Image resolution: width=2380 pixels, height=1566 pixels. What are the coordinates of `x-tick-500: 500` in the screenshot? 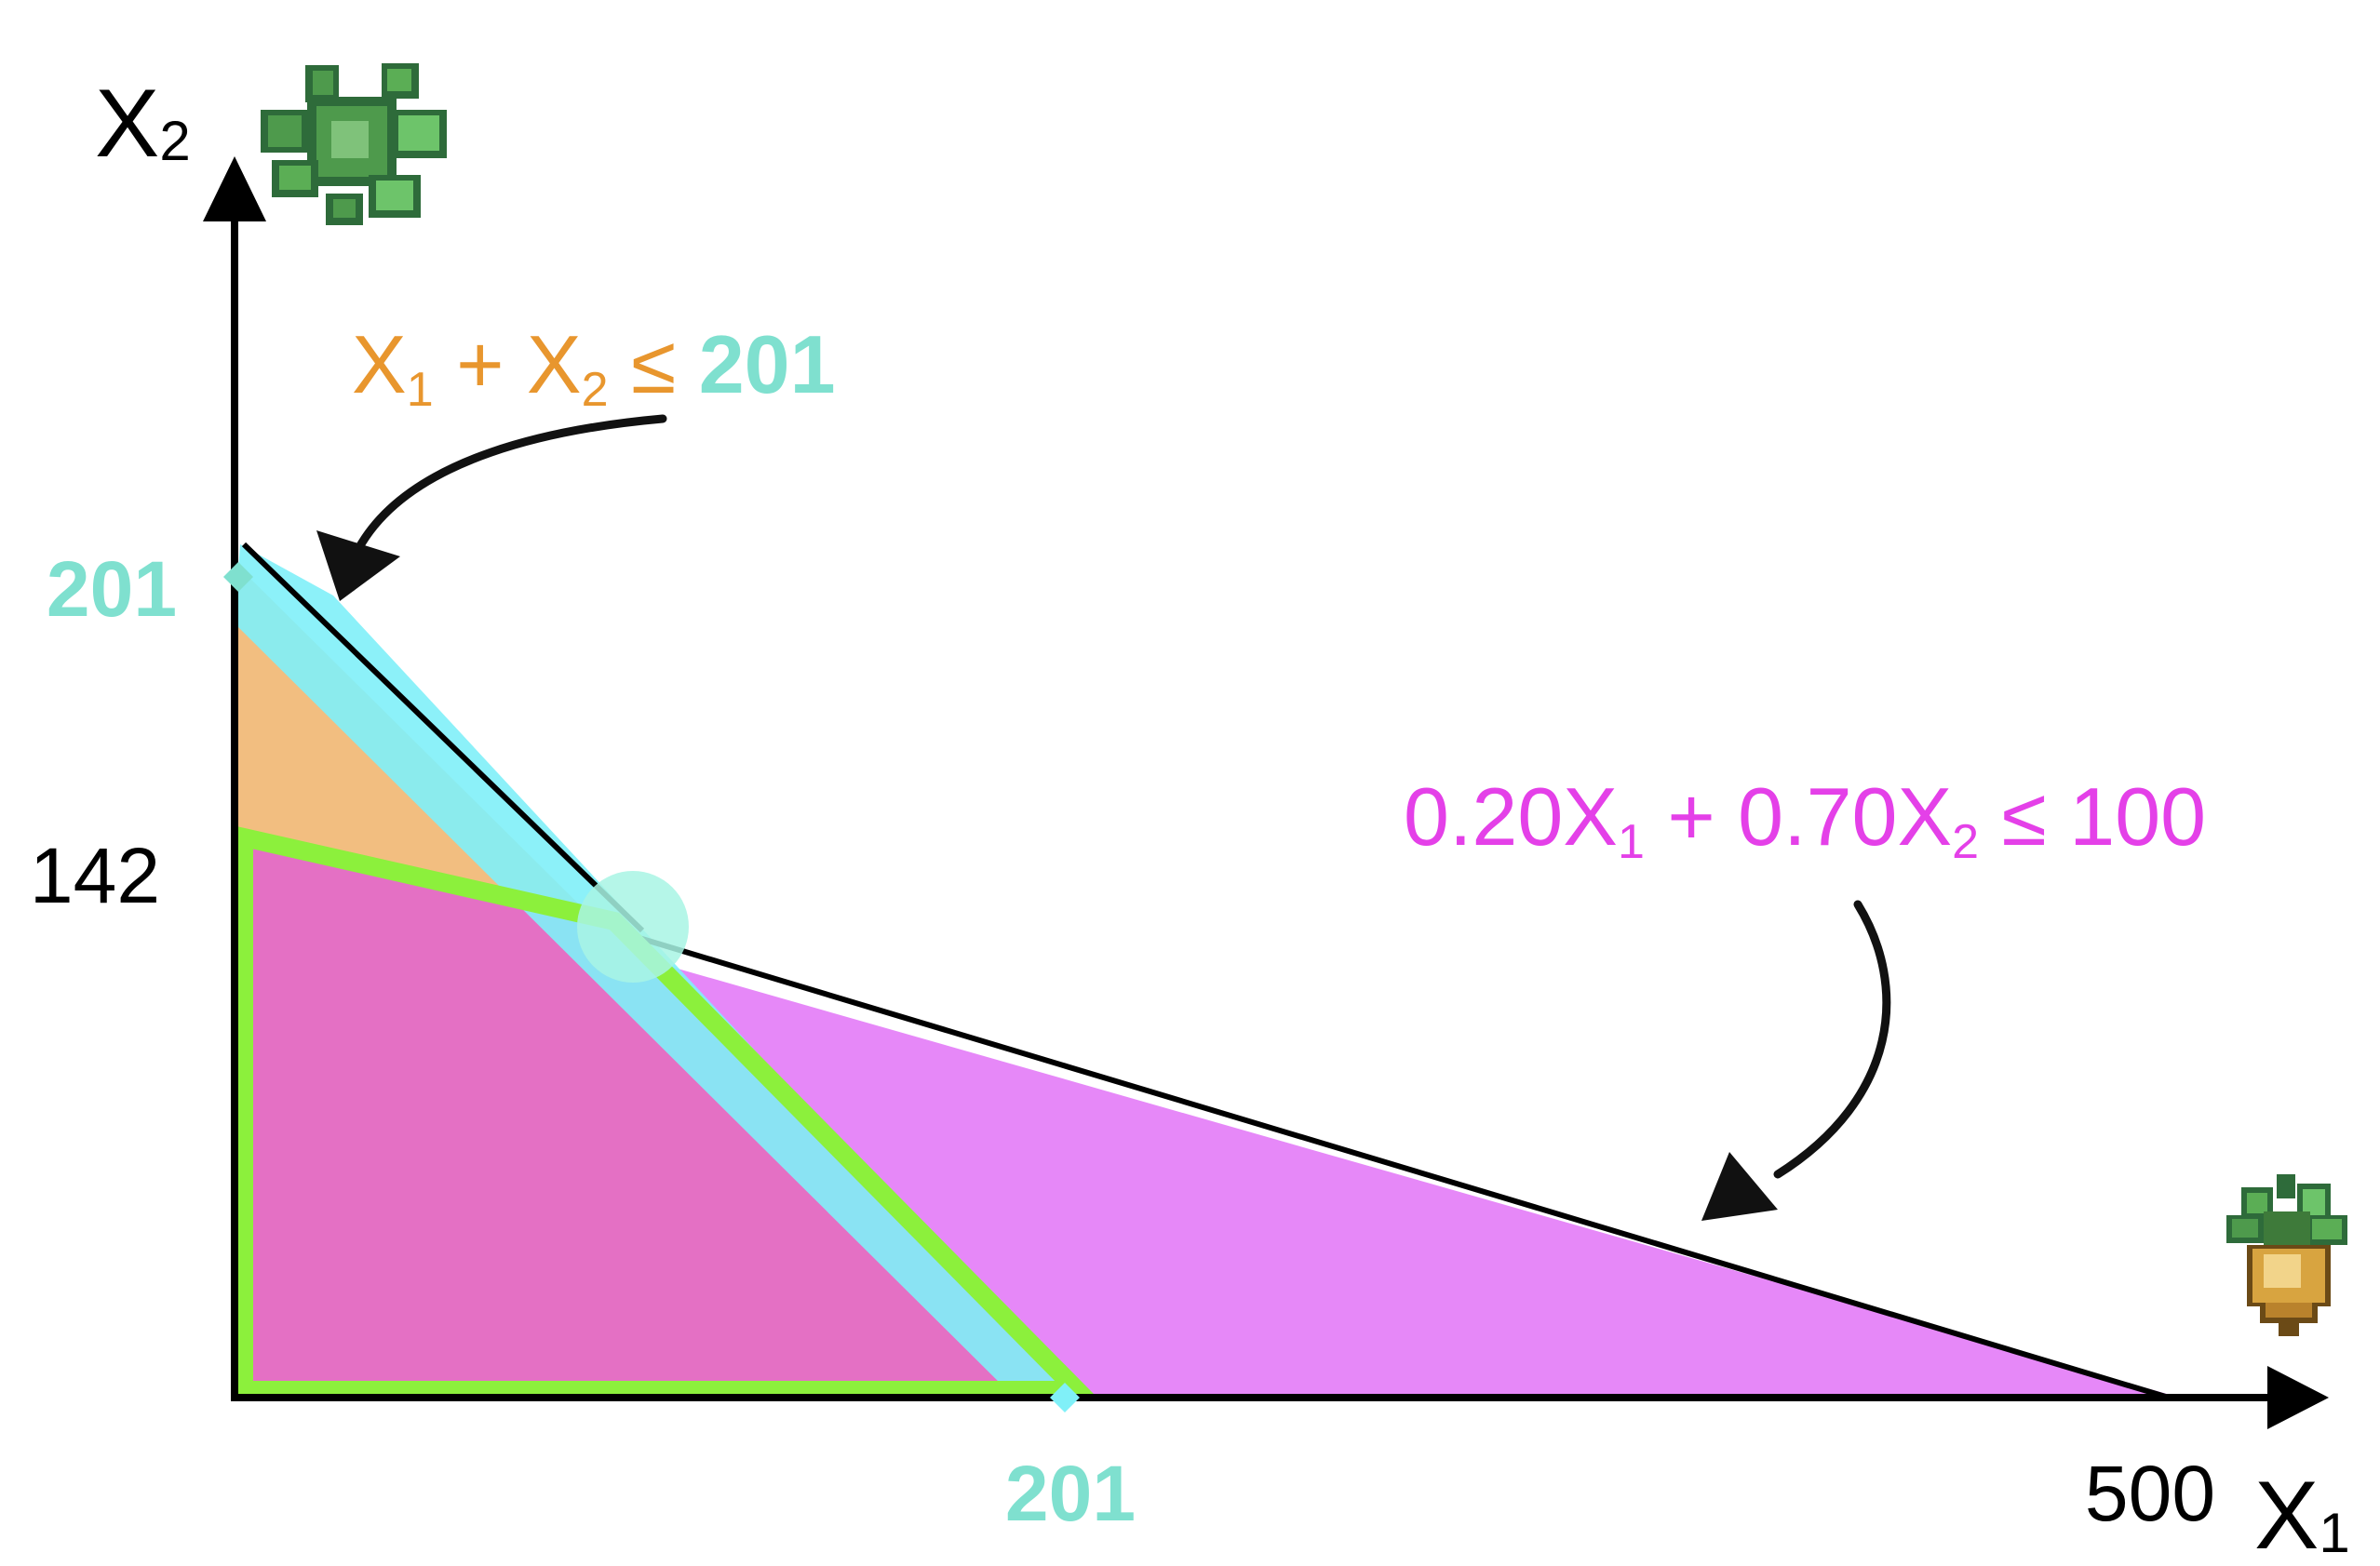 It's located at (2150, 1493).